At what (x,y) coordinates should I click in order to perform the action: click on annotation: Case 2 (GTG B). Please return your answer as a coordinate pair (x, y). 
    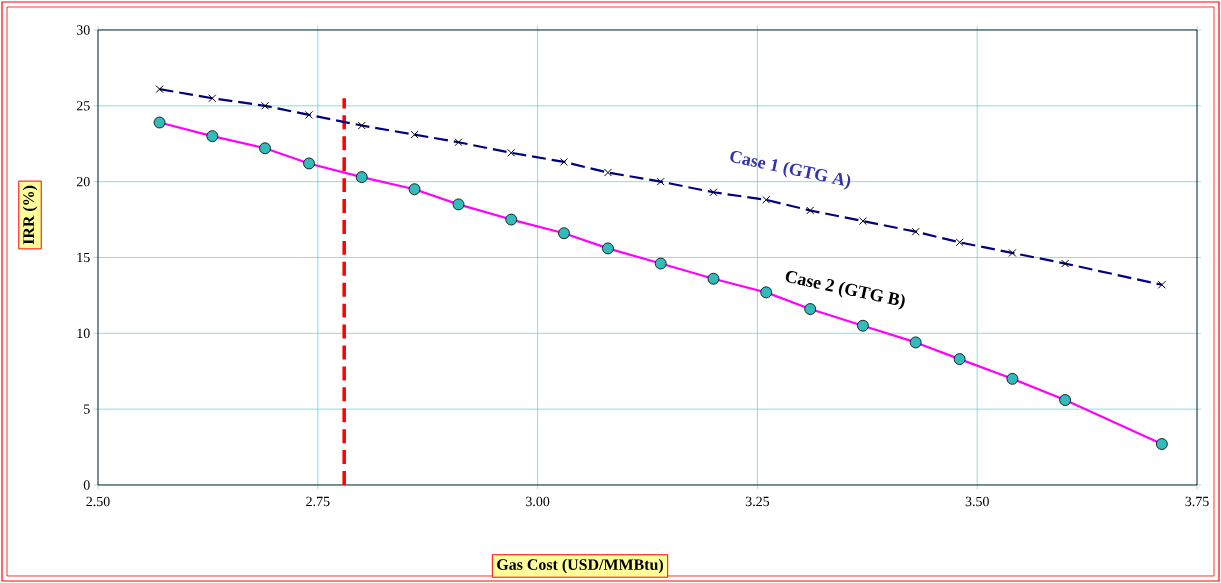
    Looking at the image, I should click on (845, 290).